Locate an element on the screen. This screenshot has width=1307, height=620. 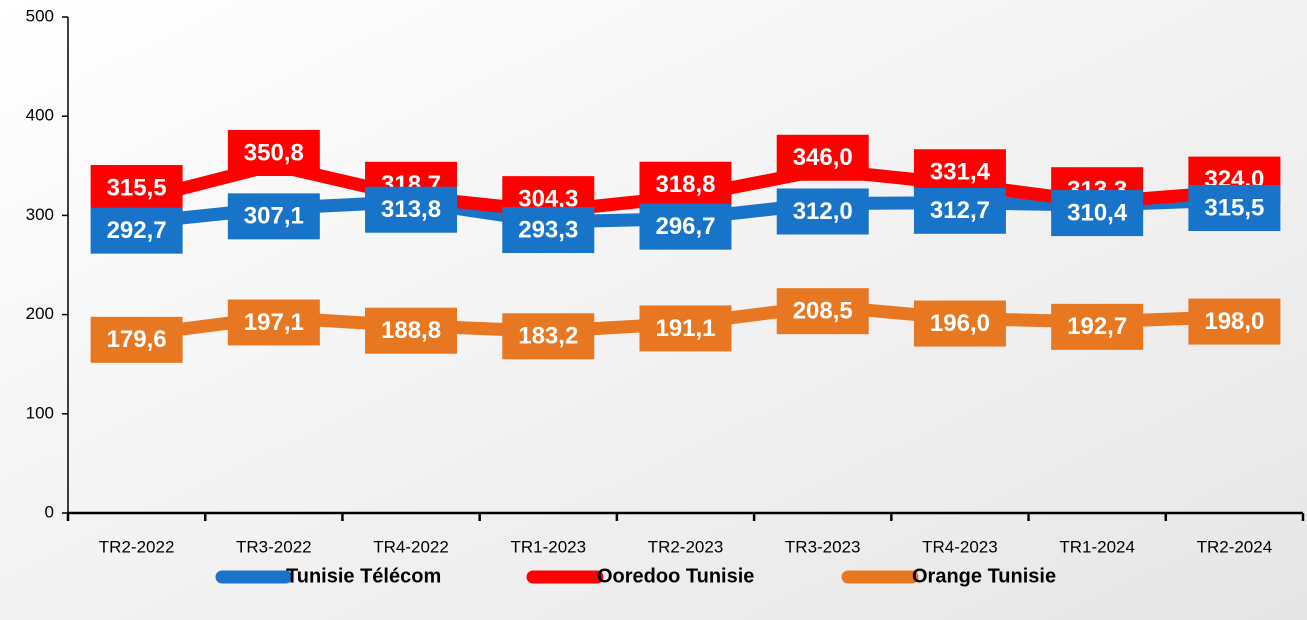
x-tick-label: TR3-2022 is located at coordinates (274, 546).